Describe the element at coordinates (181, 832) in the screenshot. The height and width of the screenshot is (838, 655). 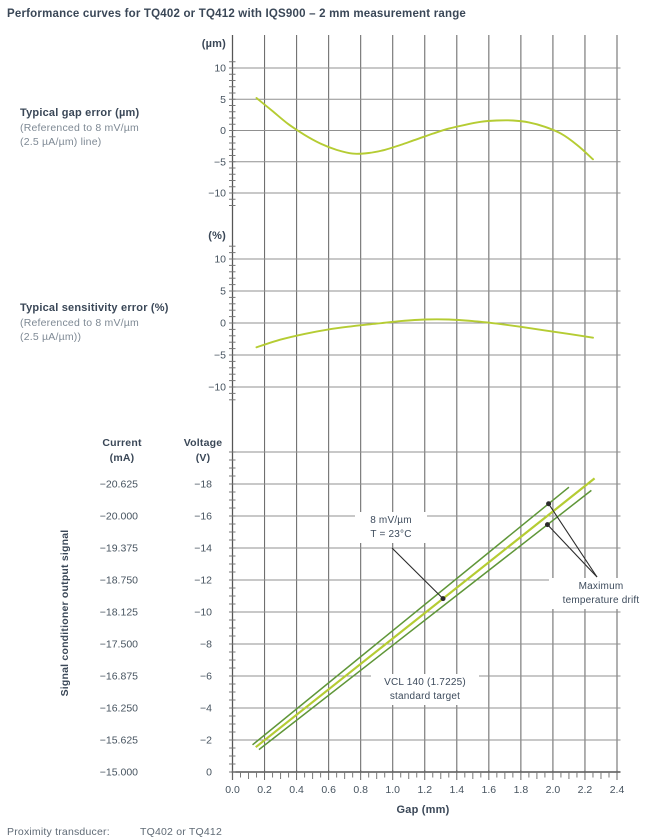
I see `footer-value: TQ402 or TQ412` at that location.